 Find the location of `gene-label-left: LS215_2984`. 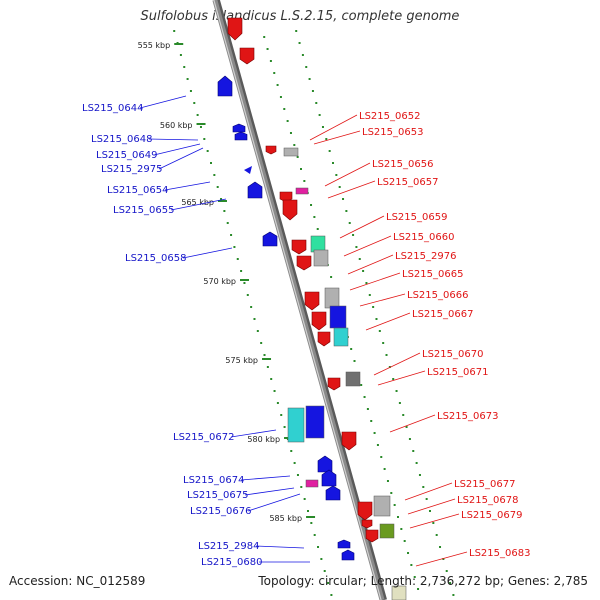

gene-label-left: LS215_2984 is located at coordinates (228, 546).